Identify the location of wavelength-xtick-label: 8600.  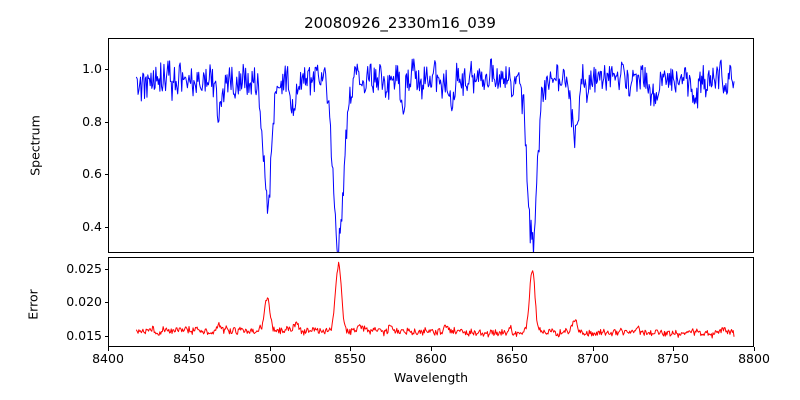
(431, 358).